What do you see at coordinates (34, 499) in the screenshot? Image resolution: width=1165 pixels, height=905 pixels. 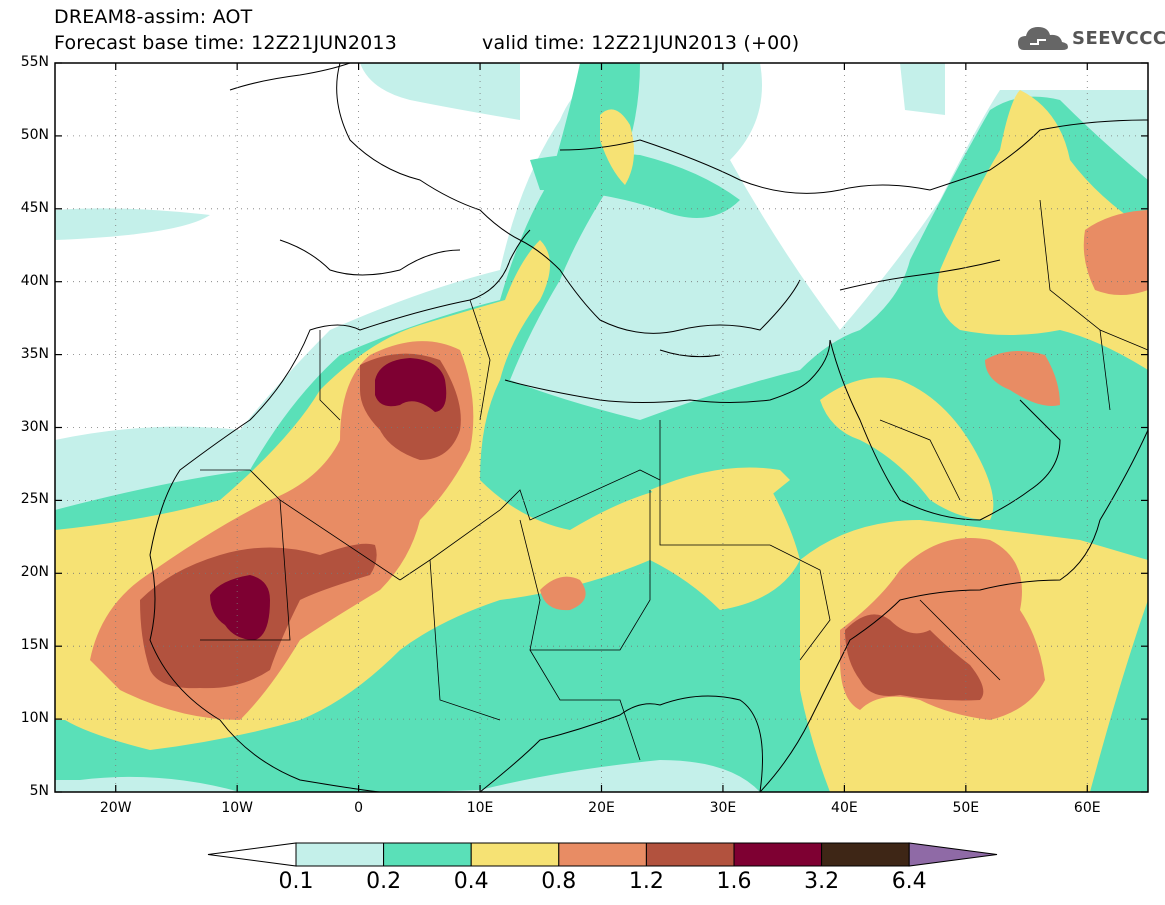 I see `lat-label: 25N` at bounding box center [34, 499].